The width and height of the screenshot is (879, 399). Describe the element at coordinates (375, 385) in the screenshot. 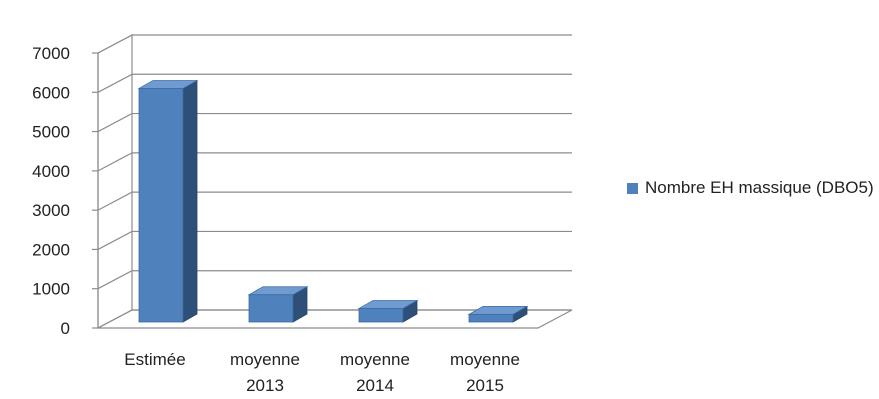

I see `x-tick-label: 2014` at that location.